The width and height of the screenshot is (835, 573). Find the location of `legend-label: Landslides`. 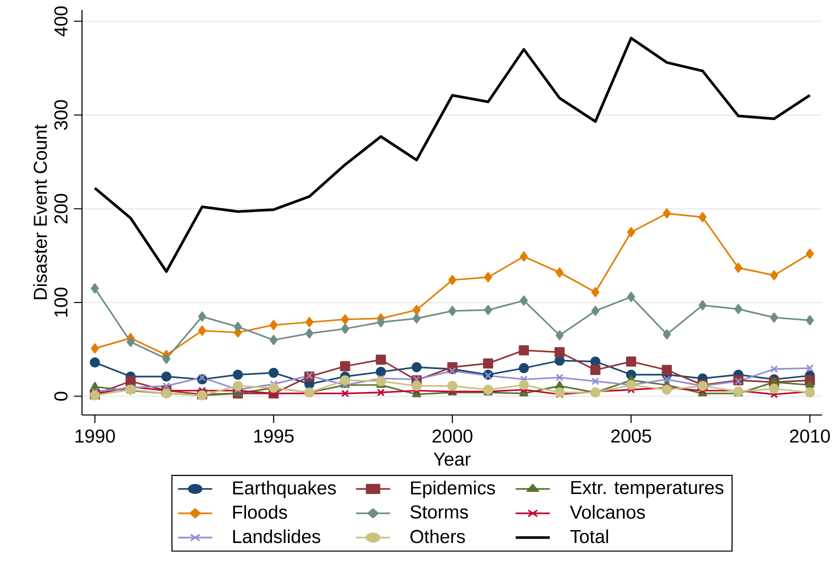

legend-label: Landslides is located at coordinates (276, 536).